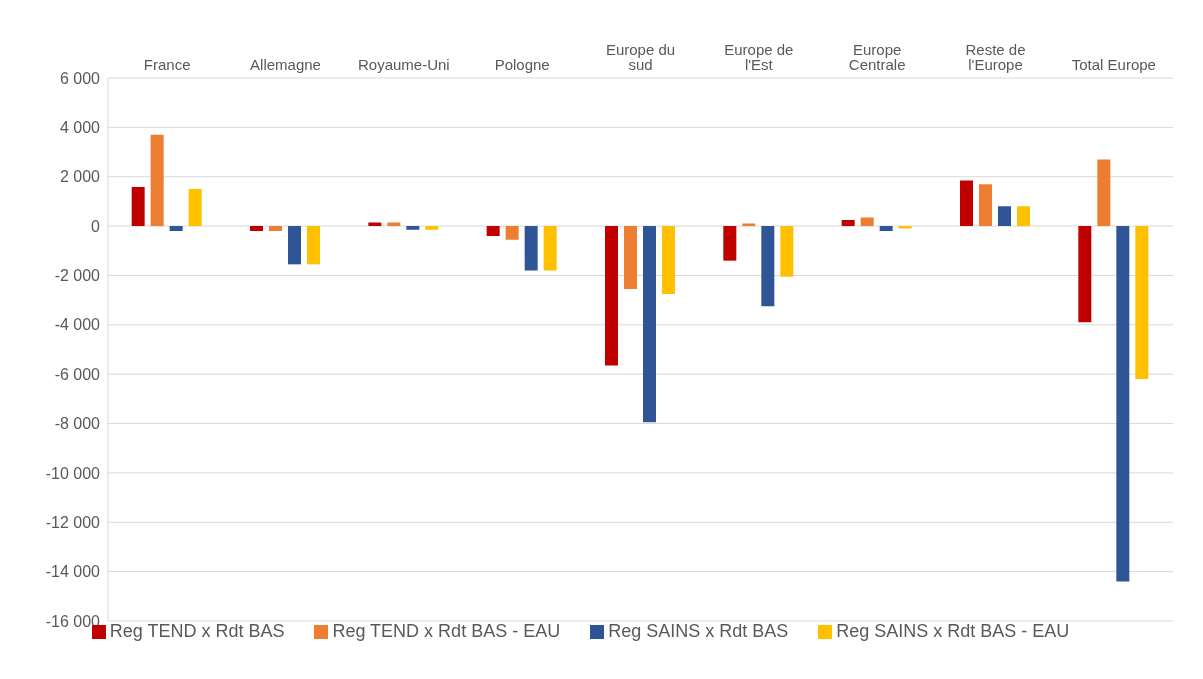 The height and width of the screenshot is (679, 1203). I want to click on y-tick-label: -2 000, so click(77, 276).